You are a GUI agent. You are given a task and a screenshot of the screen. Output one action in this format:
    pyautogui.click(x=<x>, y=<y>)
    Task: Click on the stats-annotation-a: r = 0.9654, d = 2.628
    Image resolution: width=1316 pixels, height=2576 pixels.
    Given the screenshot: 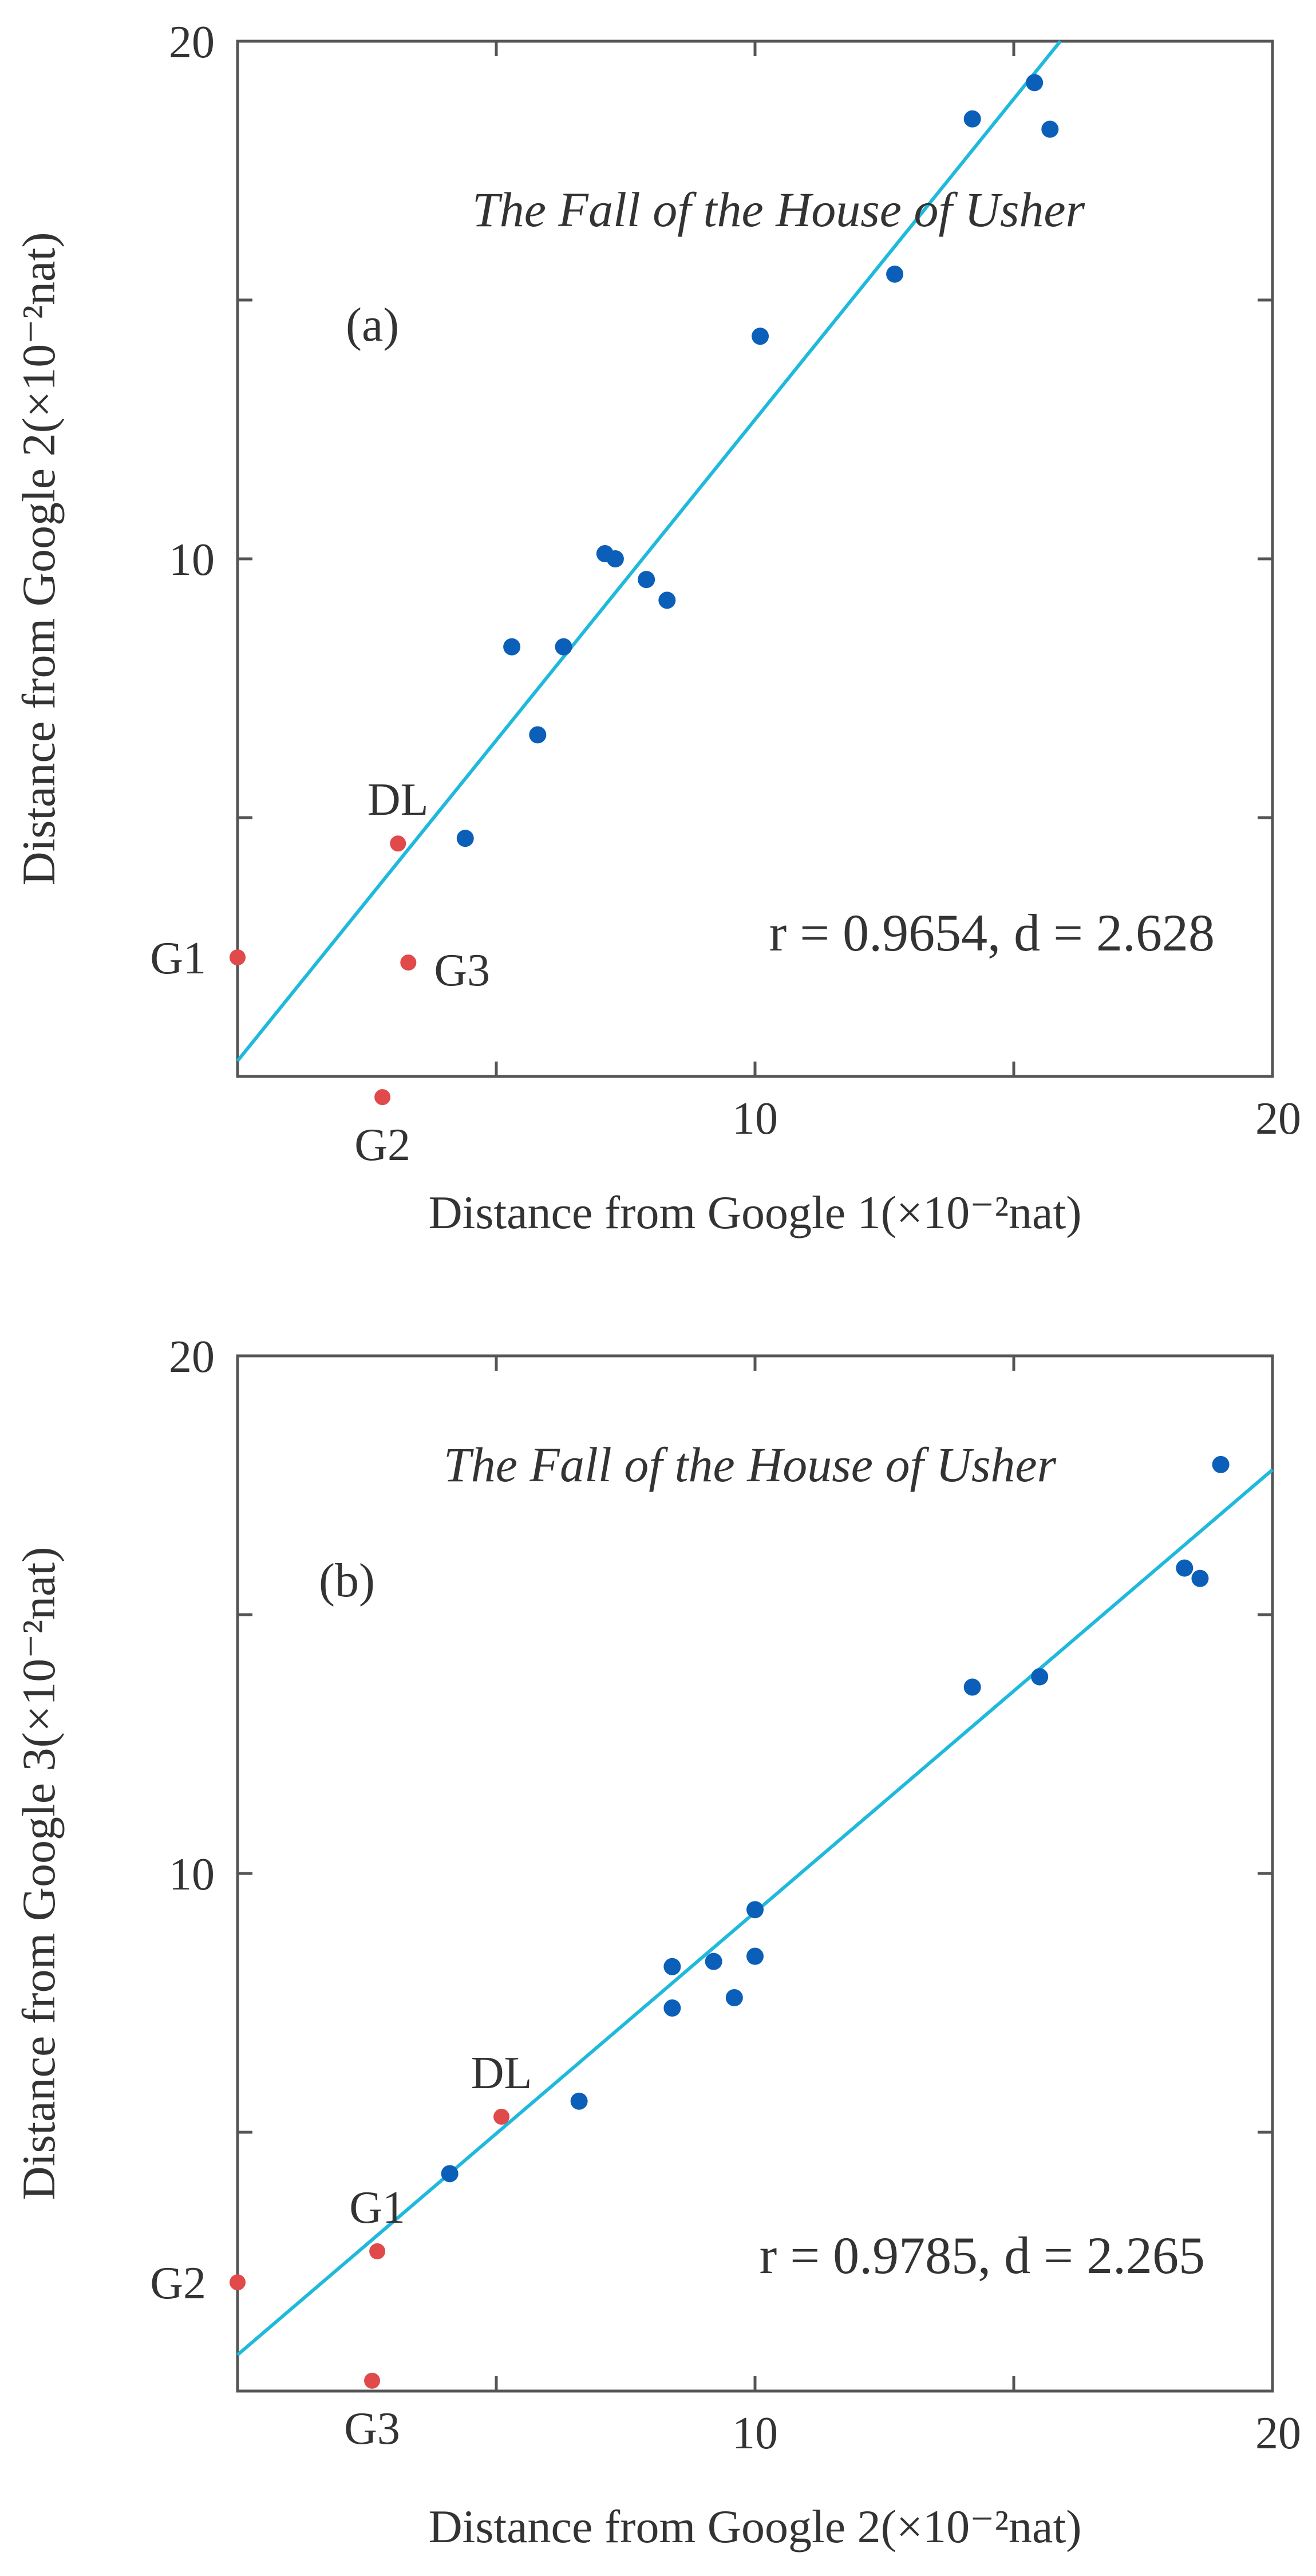 What is the action you would take?
    pyautogui.click(x=992, y=933)
    